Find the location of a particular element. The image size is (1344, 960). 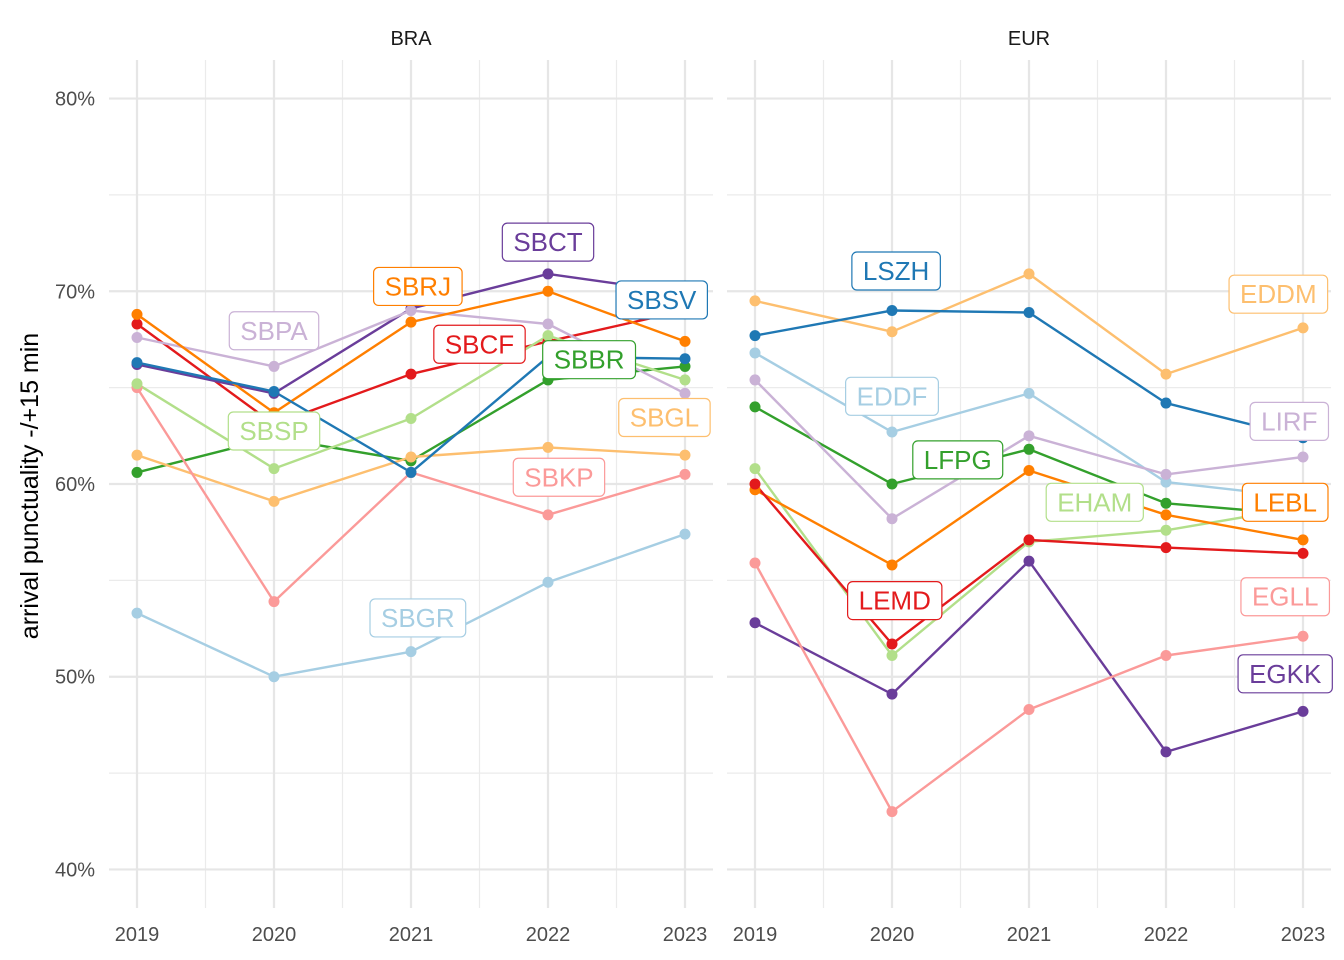

series-label-text: SBSP is located at coordinates (273, 431).